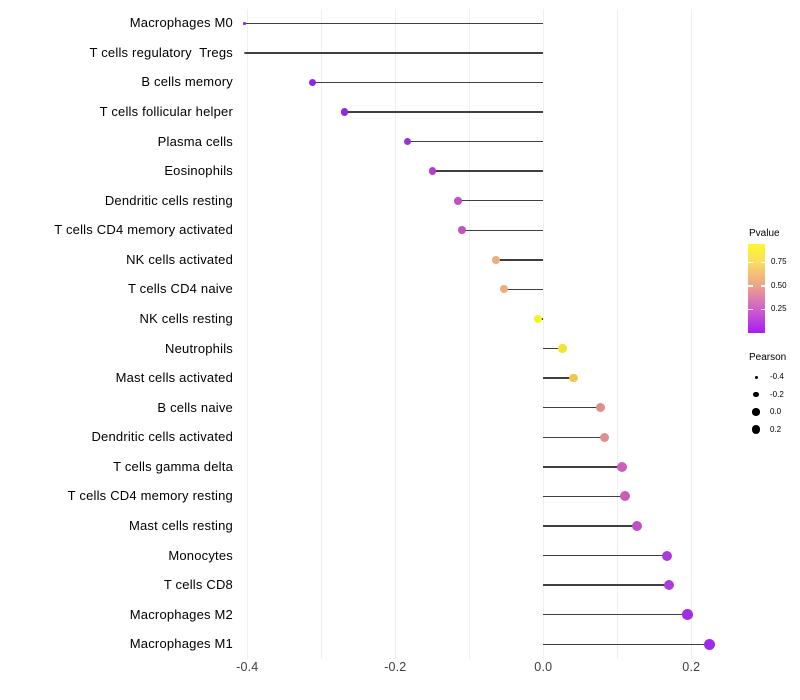  Describe the element at coordinates (162, 437) in the screenshot. I see `y-axis-label: Dendritic cells activated` at that location.